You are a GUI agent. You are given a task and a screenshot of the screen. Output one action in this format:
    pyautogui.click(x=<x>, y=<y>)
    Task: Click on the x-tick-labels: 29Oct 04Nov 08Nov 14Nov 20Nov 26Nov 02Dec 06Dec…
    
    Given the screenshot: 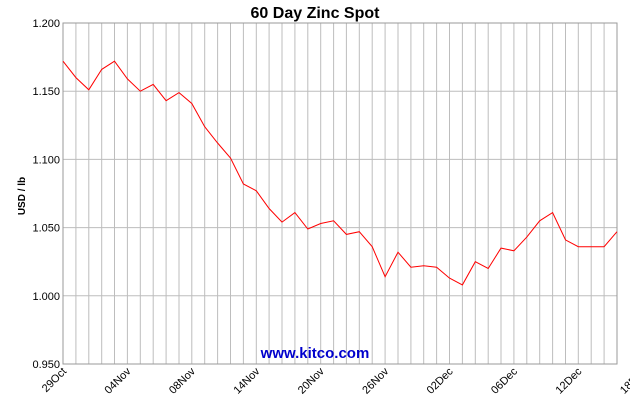 What is the action you would take?
    pyautogui.click(x=335, y=380)
    